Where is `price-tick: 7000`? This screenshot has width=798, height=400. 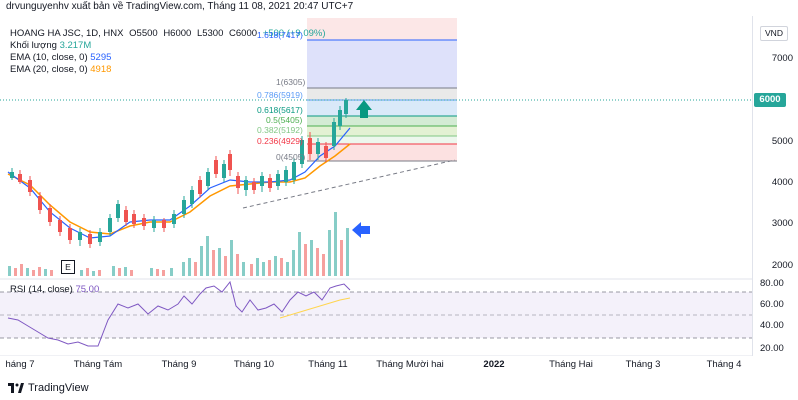
price-tick: 7000 is located at coordinates (782, 58).